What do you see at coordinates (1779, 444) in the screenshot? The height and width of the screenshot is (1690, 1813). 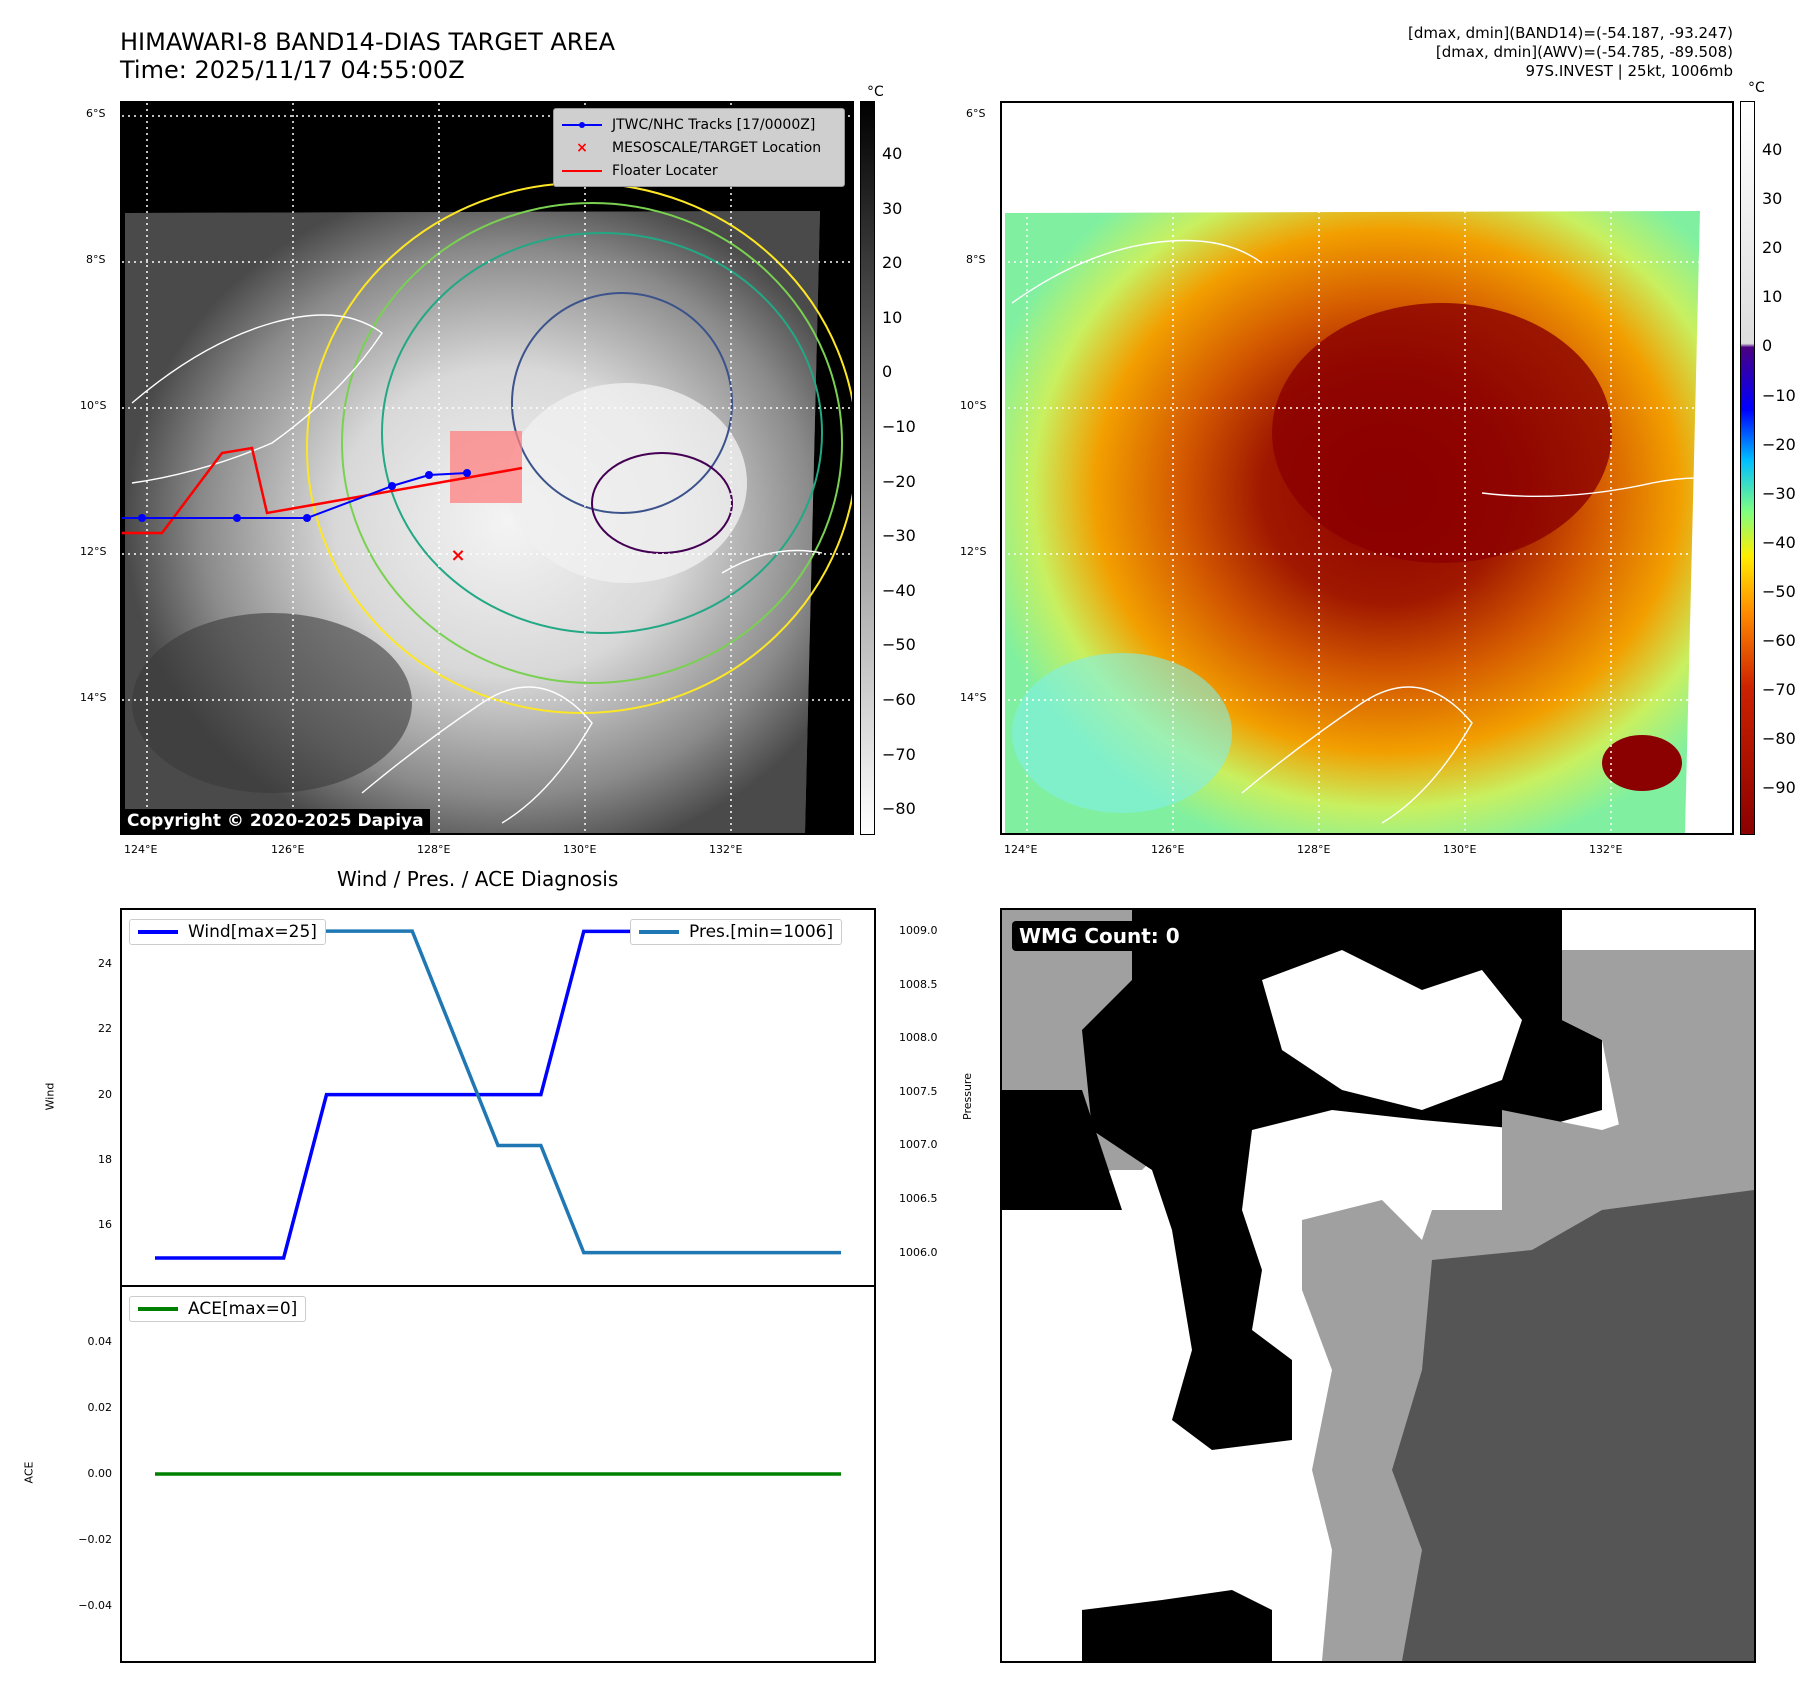 I see `color-colorbar-tick: −20` at bounding box center [1779, 444].